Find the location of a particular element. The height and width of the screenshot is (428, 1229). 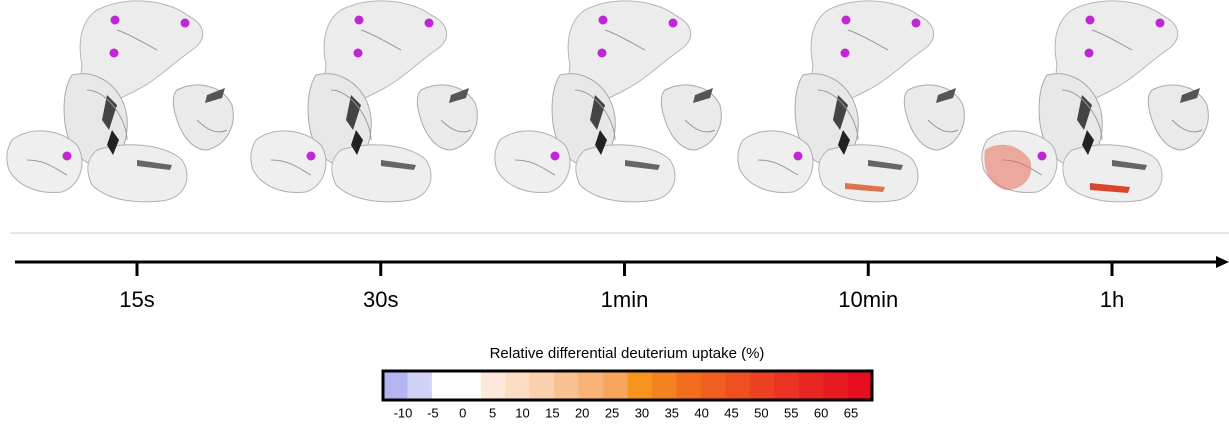

colorbar-tick-label: 60 is located at coordinates (821, 412).